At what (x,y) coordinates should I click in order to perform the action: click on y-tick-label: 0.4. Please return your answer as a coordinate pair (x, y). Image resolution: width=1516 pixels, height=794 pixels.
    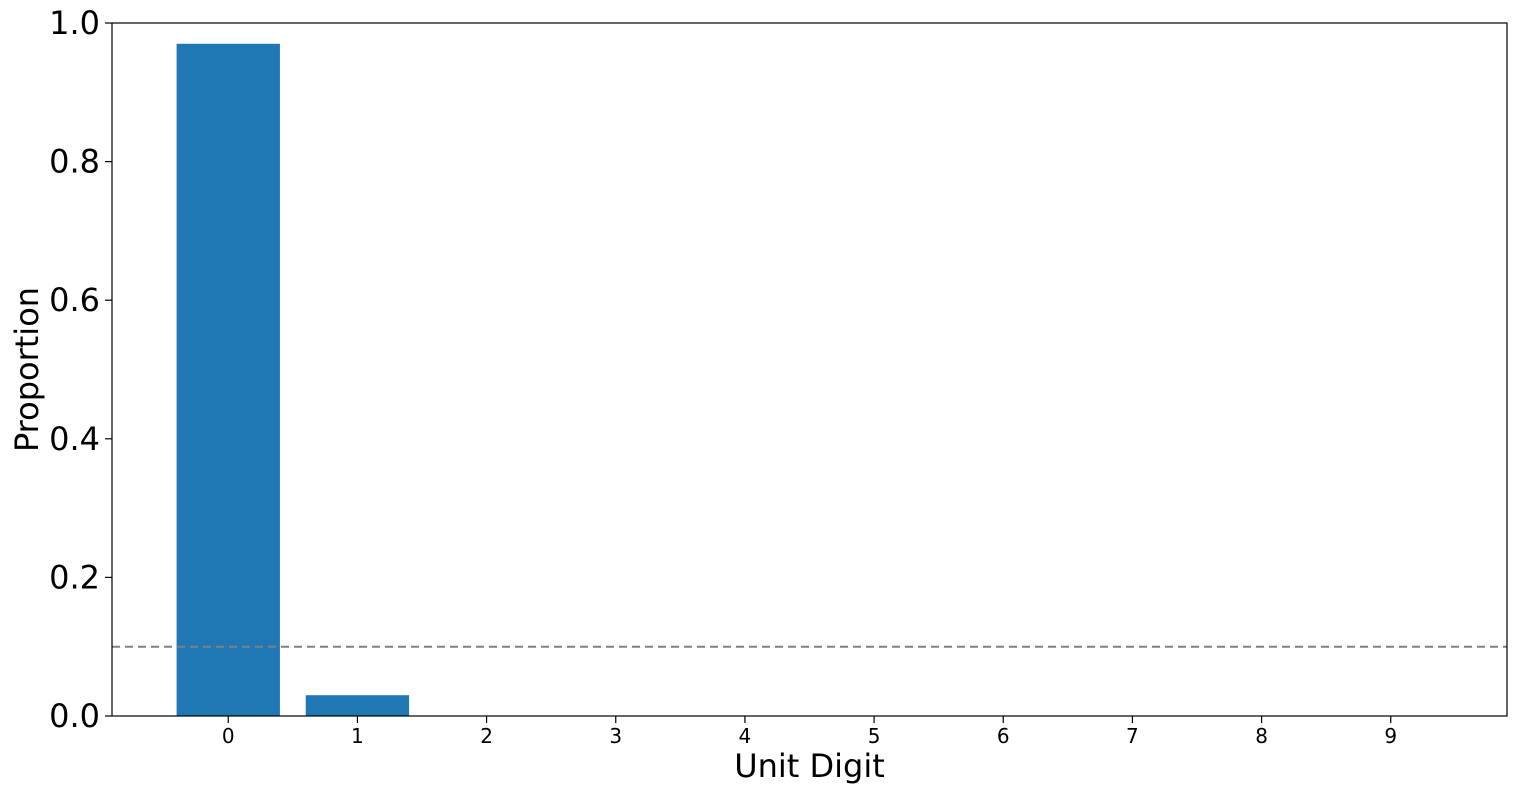
    Looking at the image, I should click on (74, 439).